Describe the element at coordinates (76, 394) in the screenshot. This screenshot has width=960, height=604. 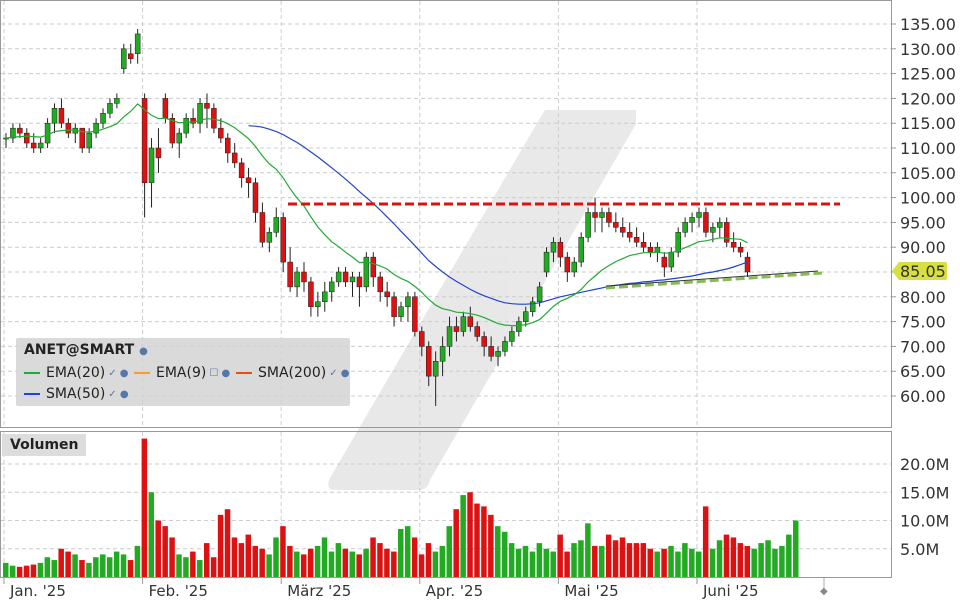
I see `legend-item-sma50: SMA(50) ✓ ●` at that location.